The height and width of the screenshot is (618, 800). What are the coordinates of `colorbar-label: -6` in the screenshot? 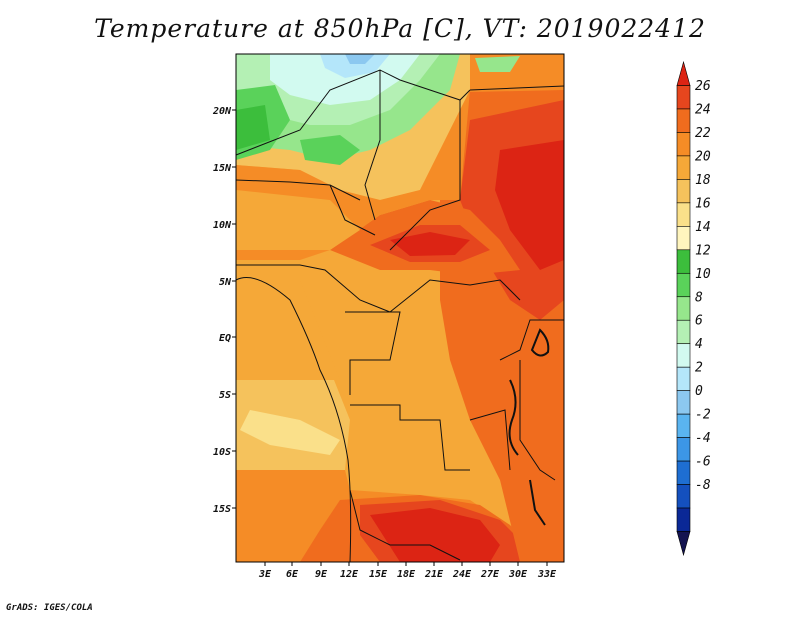 It's located at (703, 462).